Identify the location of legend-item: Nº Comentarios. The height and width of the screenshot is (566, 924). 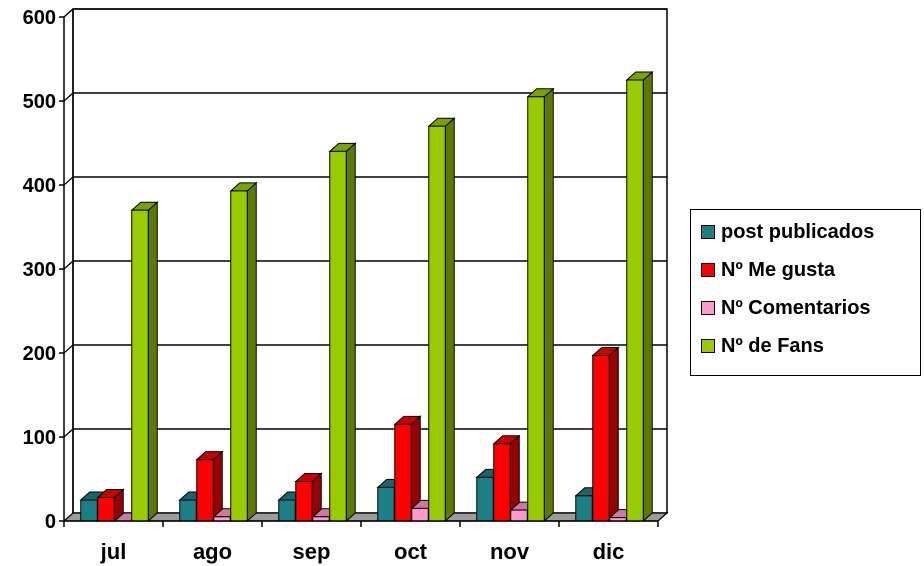
(786, 308).